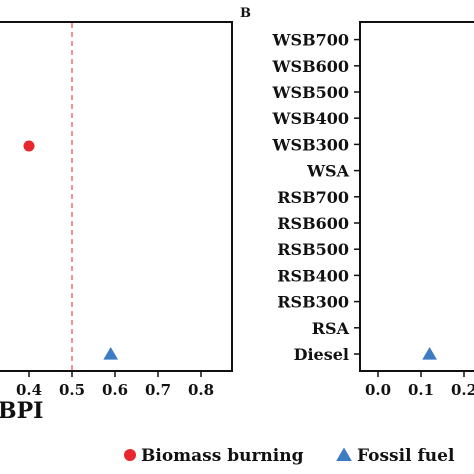 Image resolution: width=474 pixels, height=474 pixels. What do you see at coordinates (313, 249) in the screenshot?
I see `panel-b-category-label: RSB500` at bounding box center [313, 249].